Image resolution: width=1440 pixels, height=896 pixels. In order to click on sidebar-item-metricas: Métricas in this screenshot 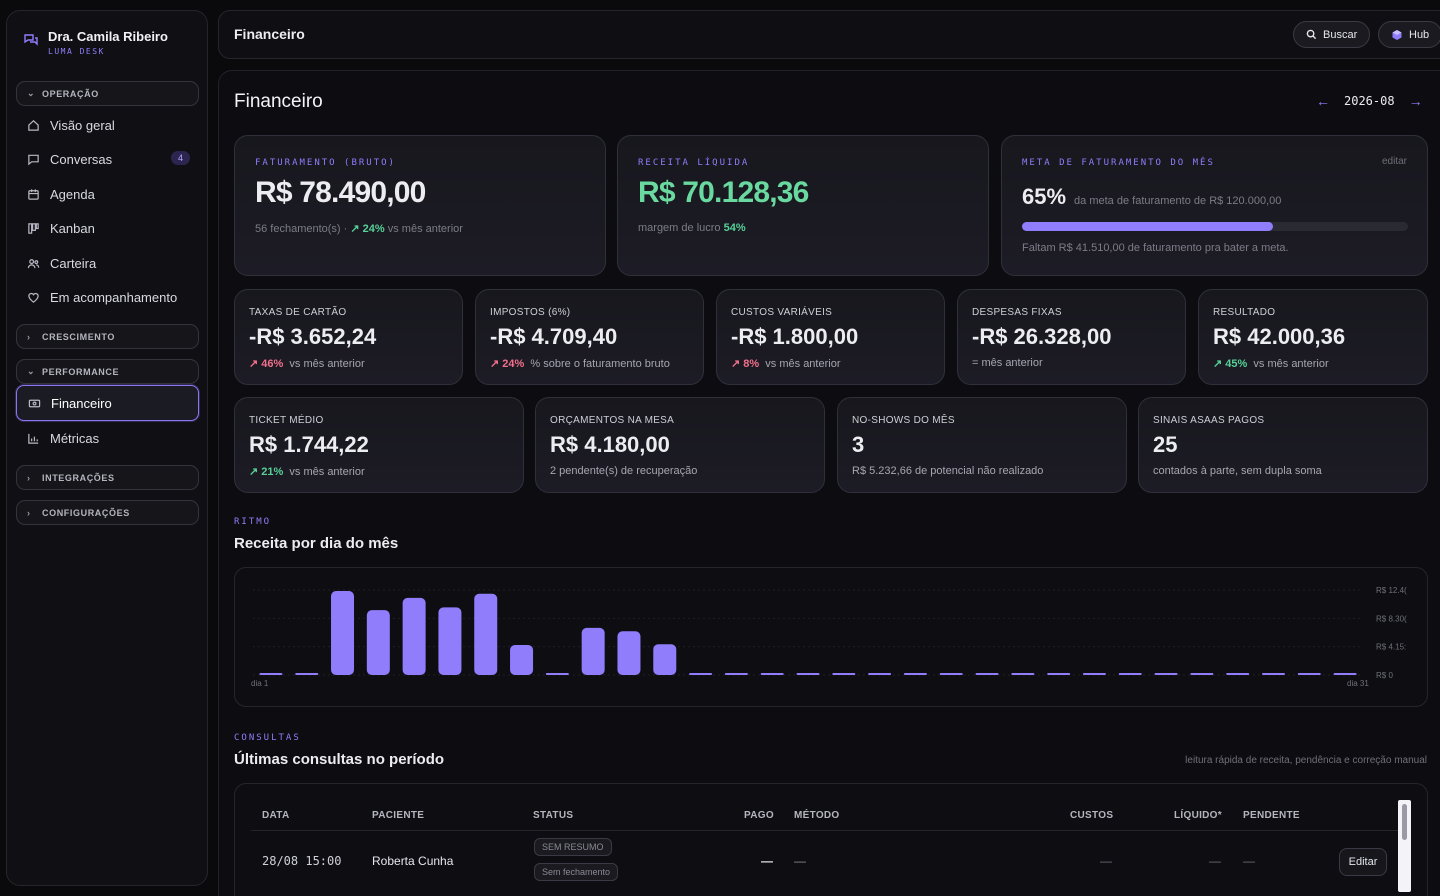, I will do `click(107, 438)`.